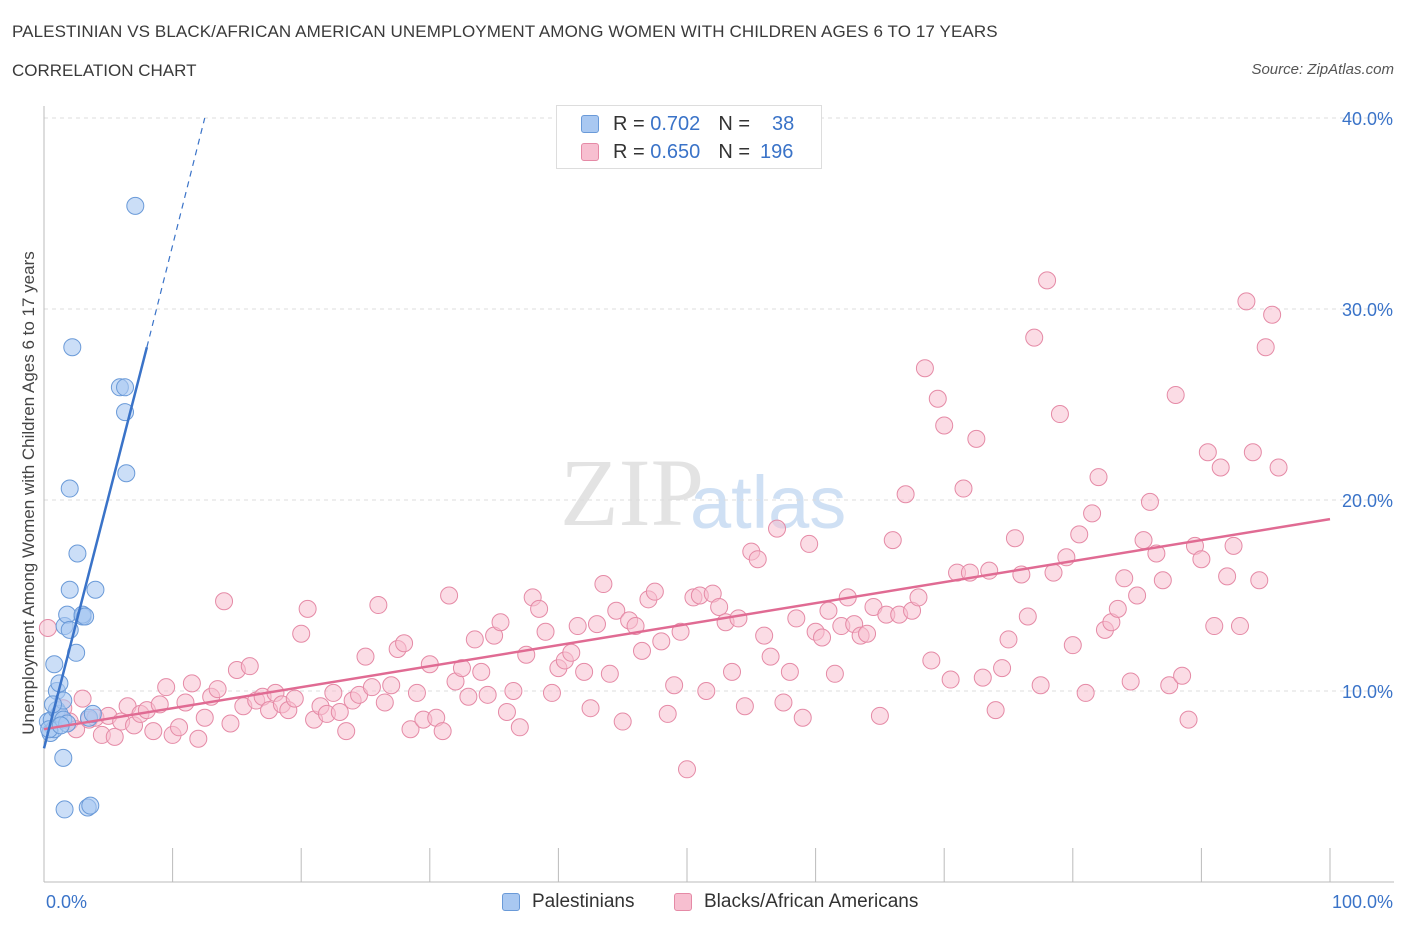 Image resolution: width=1406 pixels, height=930 pixels. What do you see at coordinates (66, 902) in the screenshot?
I see `x-tick-label: 0.0%` at bounding box center [66, 902].